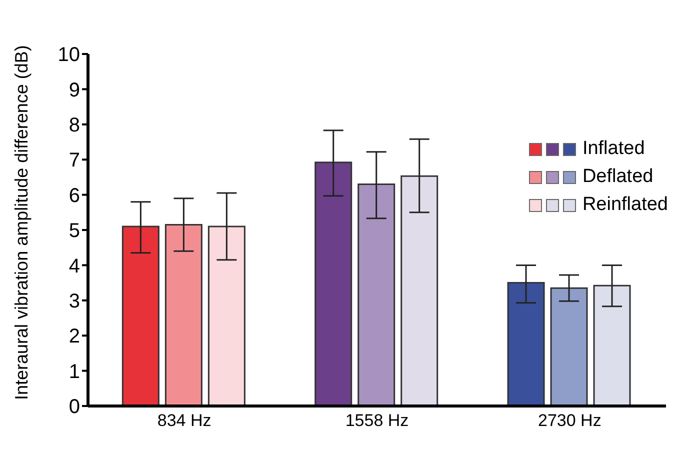  What do you see at coordinates (613, 149) in the screenshot?
I see `legend-label: Inflated` at bounding box center [613, 149].